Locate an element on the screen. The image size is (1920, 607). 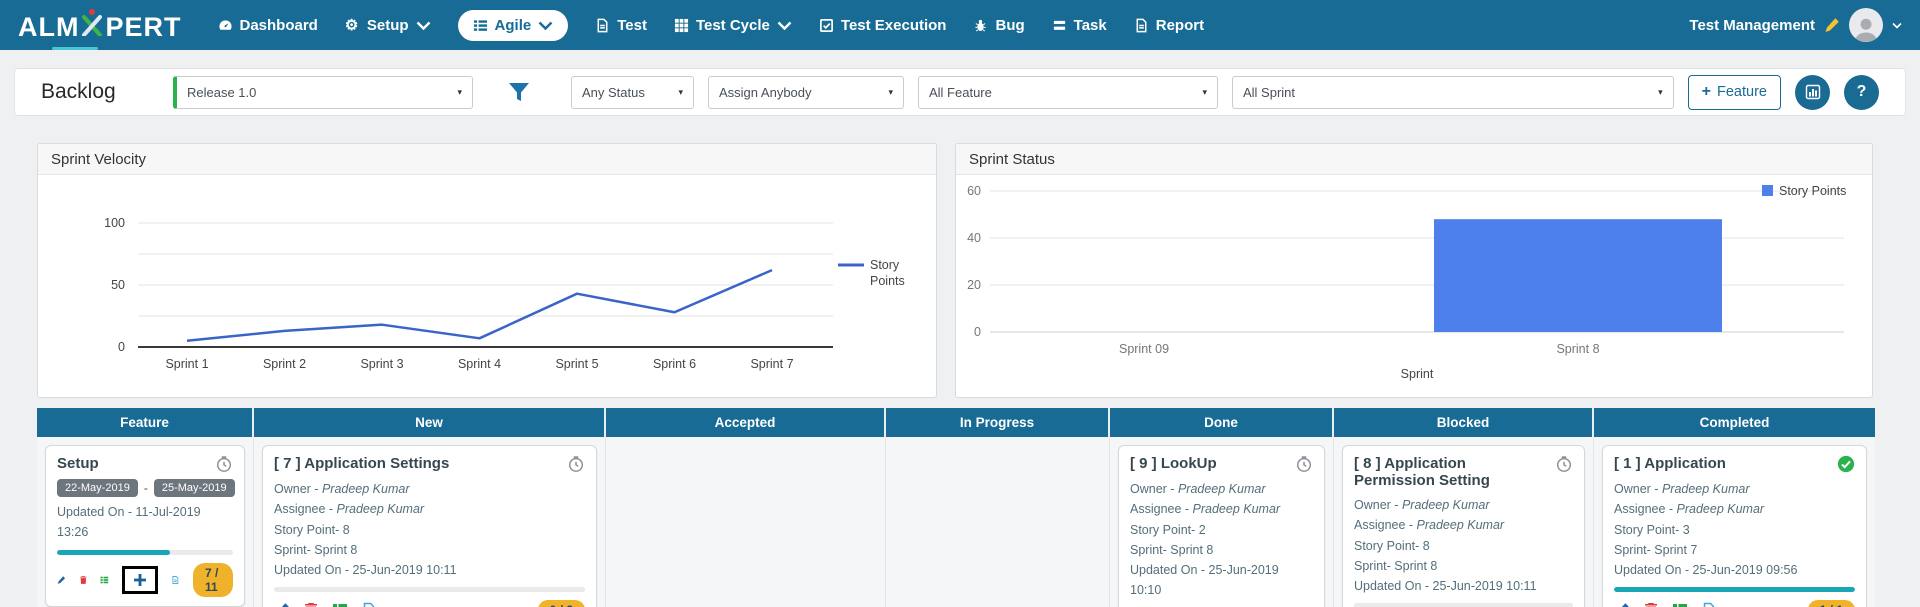
svg-text: 40 is located at coordinates (974, 238).